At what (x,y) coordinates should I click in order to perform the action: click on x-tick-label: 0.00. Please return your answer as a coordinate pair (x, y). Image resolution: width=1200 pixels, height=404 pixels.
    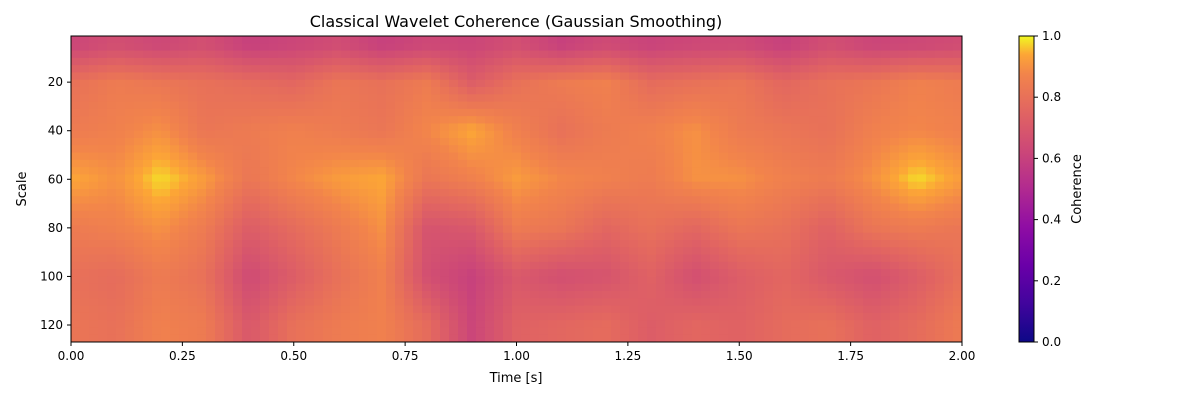
    Looking at the image, I should click on (71, 356).